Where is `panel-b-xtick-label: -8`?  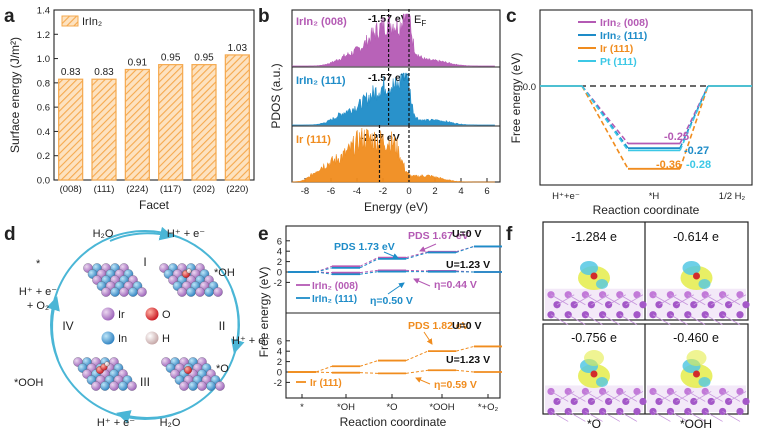 panel-b-xtick-label: -8 is located at coordinates (305, 191).